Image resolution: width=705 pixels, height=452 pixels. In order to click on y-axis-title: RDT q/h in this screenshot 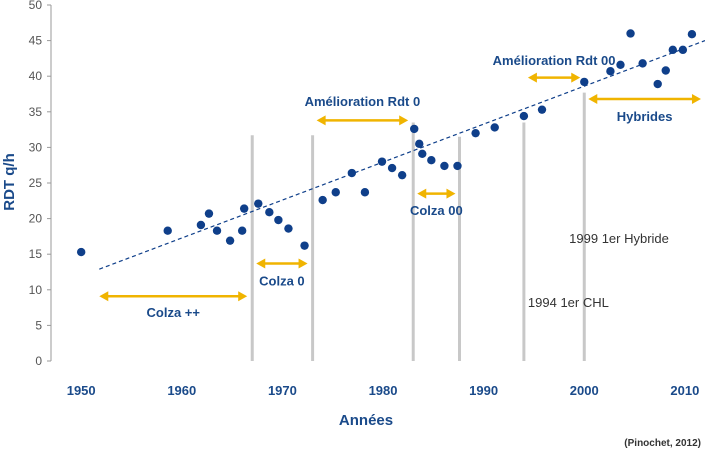, I will do `click(9, 182)`.